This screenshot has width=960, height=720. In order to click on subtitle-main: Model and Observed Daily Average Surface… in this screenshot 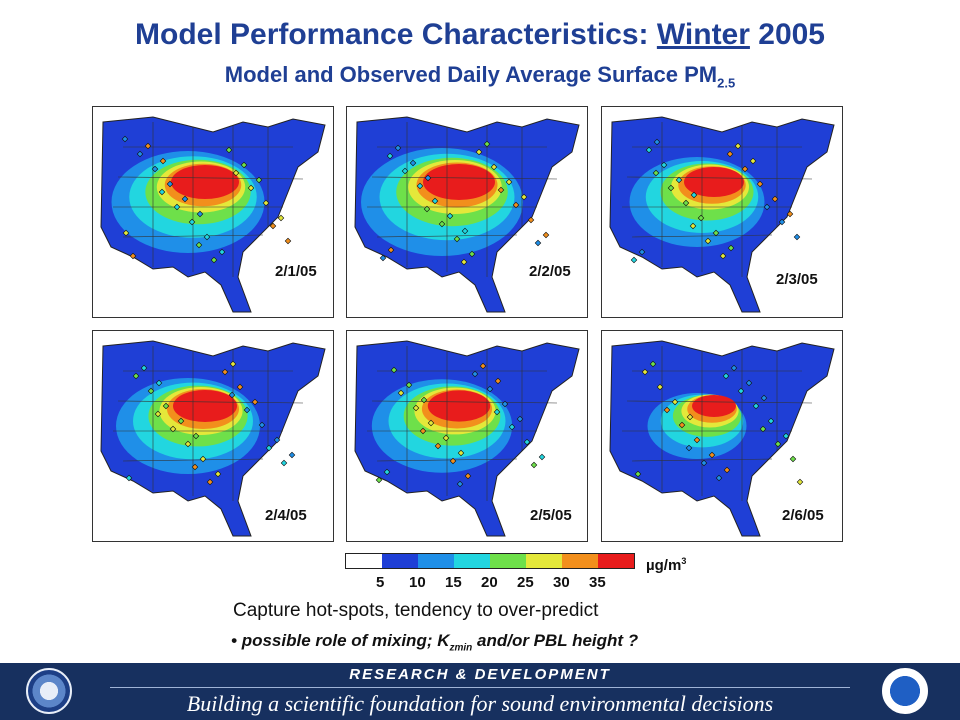, I will do `click(471, 74)`.